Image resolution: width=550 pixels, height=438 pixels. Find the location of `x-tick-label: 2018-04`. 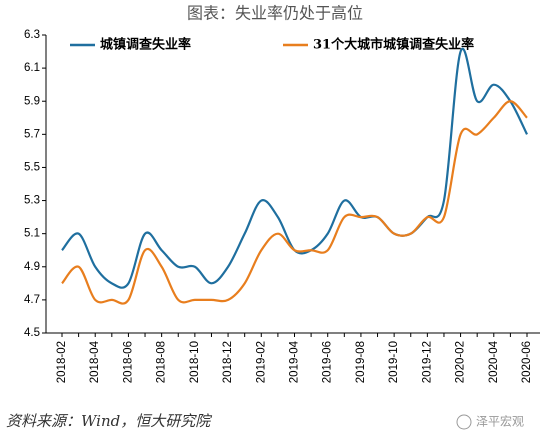

x-tick-label: 2018-04 is located at coordinates (95, 361).